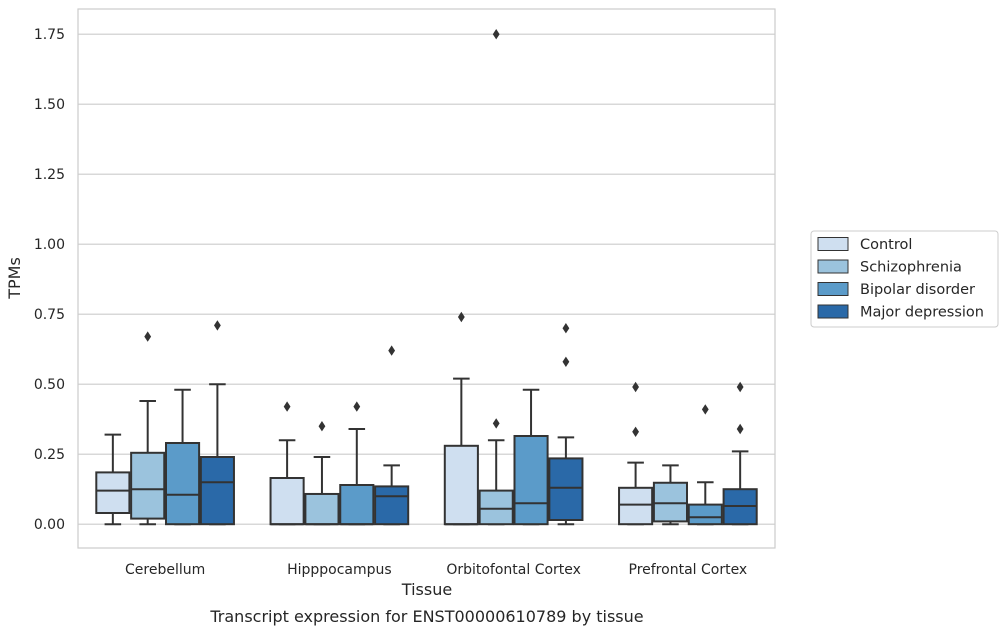 The width and height of the screenshot is (1007, 634). What do you see at coordinates (49, 525) in the screenshot?
I see `y-tick-label: 0.00` at bounding box center [49, 525].